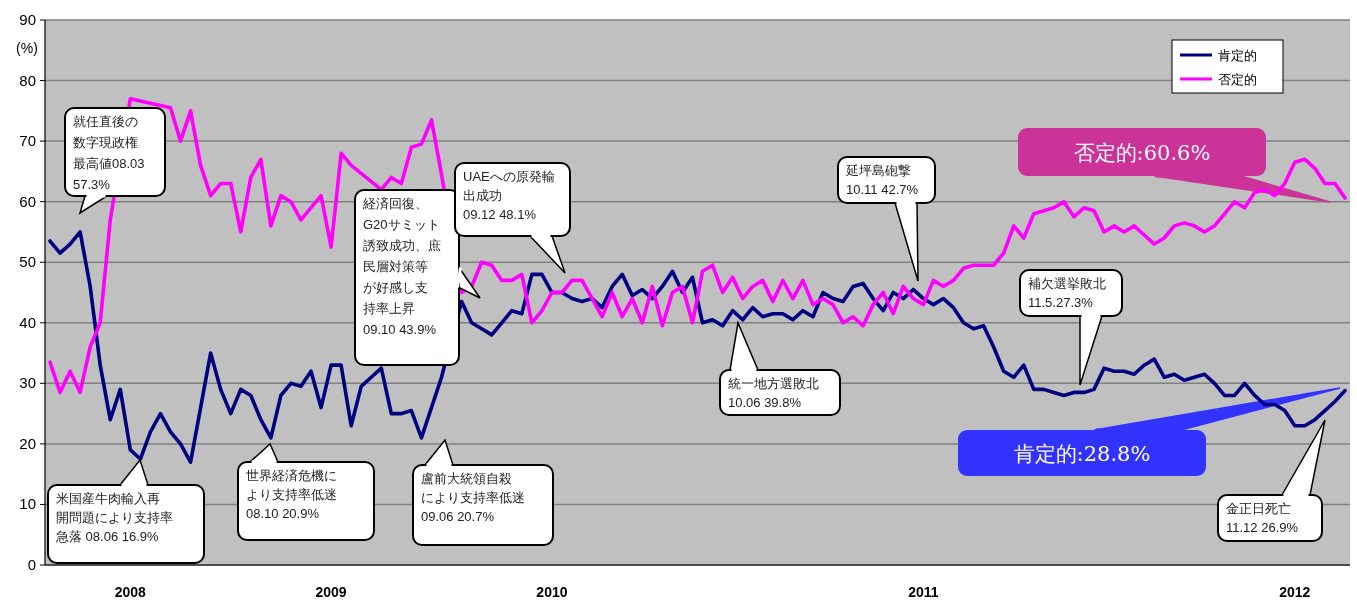 Image resolution: width=1357 pixels, height=616 pixels. What do you see at coordinates (27, 141) in the screenshot?
I see `y-tick-label: 70` at bounding box center [27, 141].